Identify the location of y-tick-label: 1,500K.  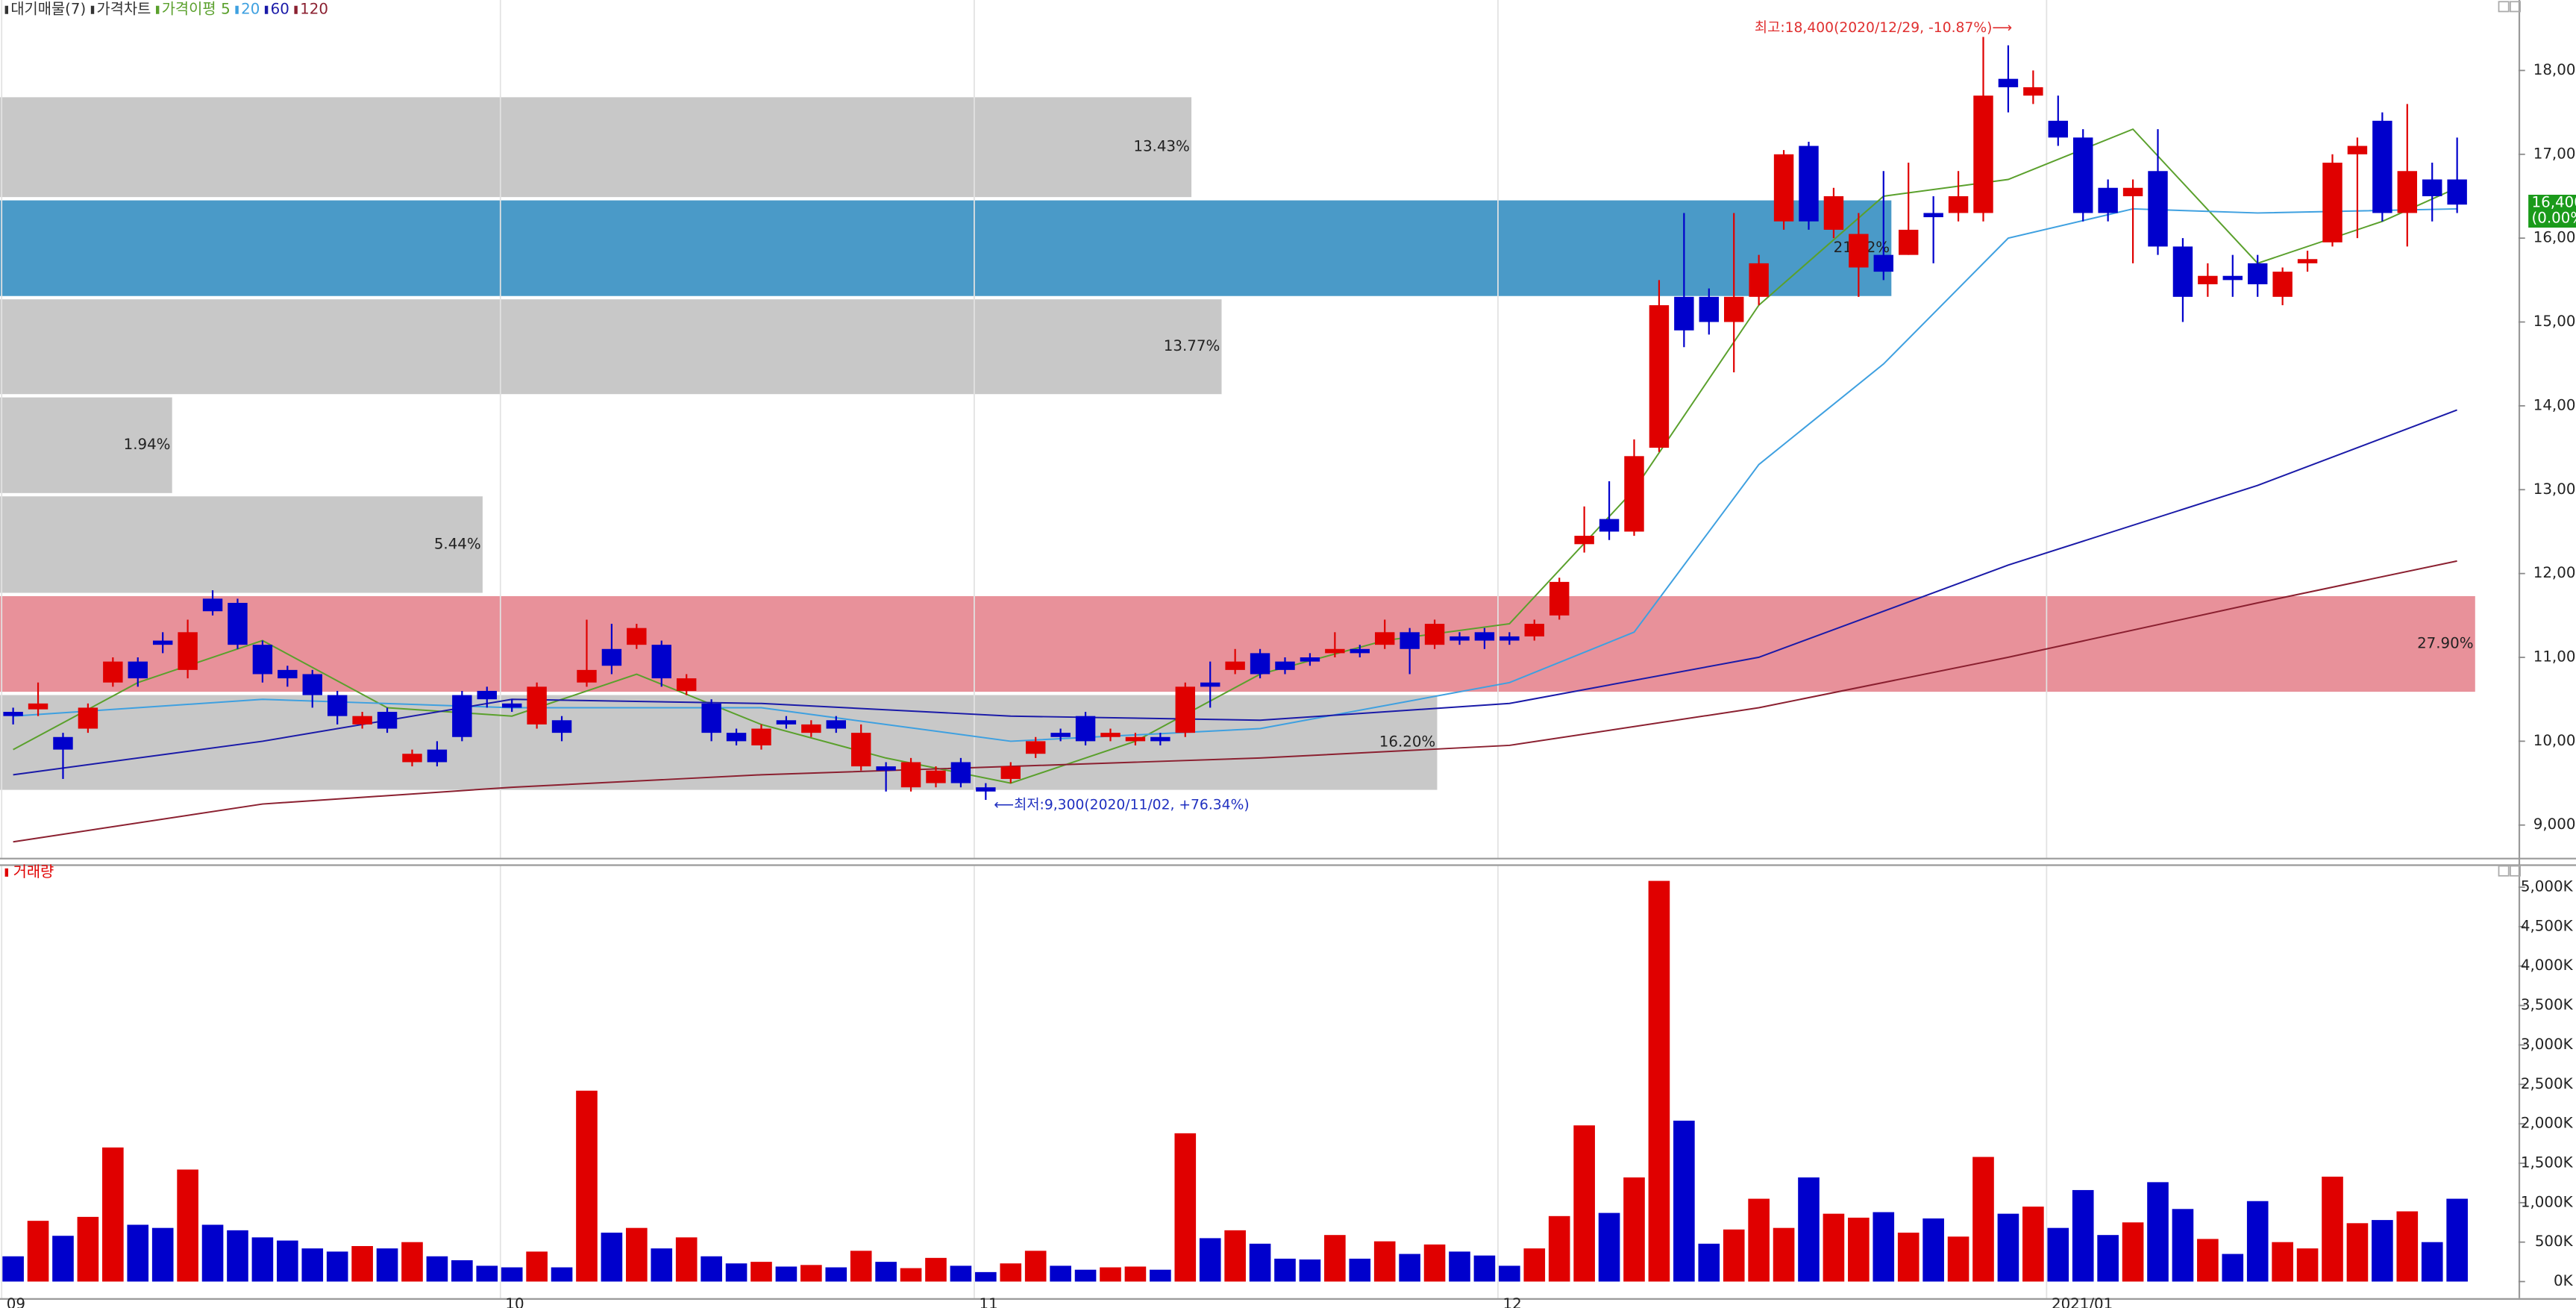
(2547, 1162).